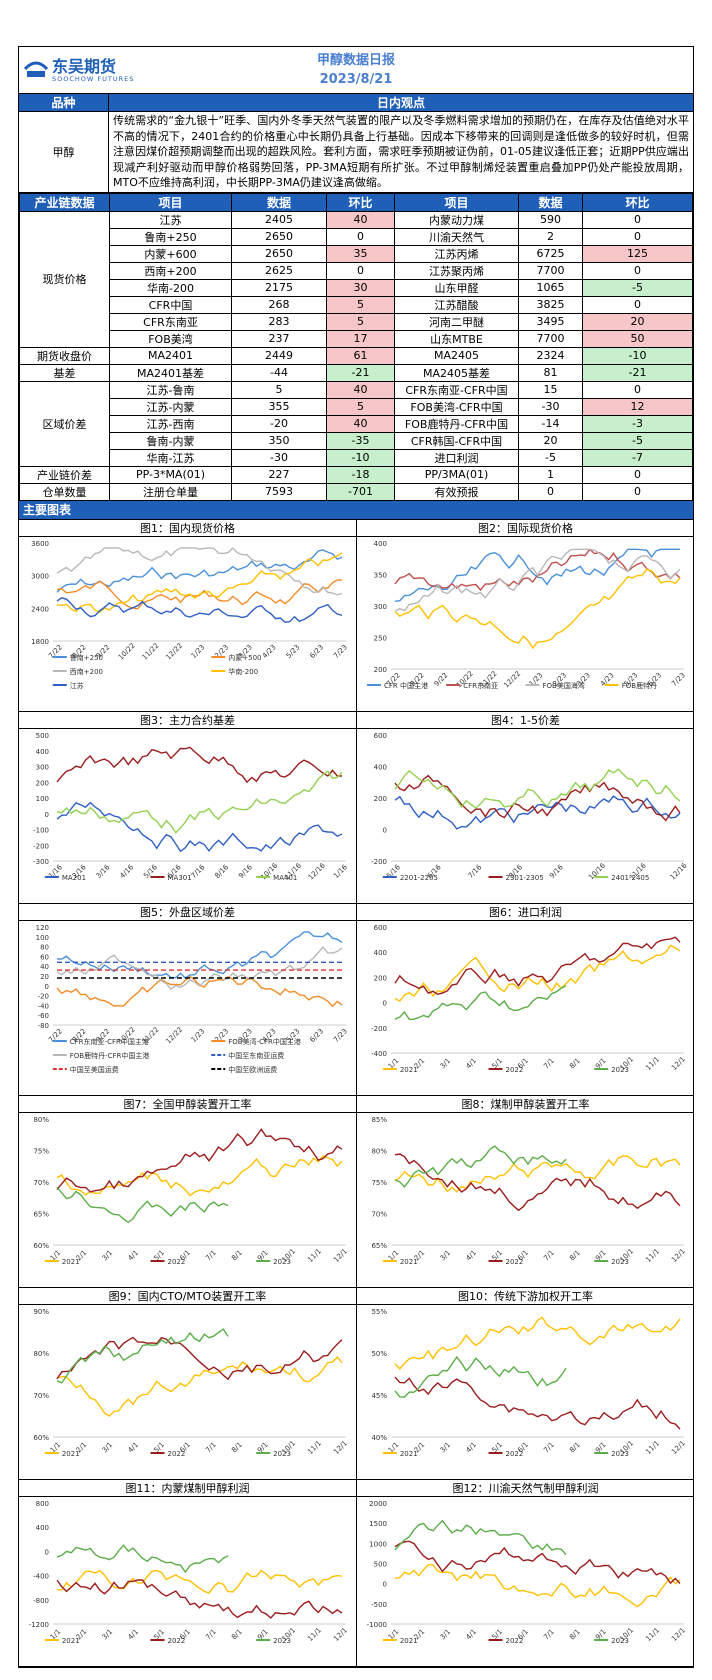 The height and width of the screenshot is (1680, 712). I want to click on table-row: 华南-江苏 -30 -10 进口利润 -5 -7, so click(356, 457).